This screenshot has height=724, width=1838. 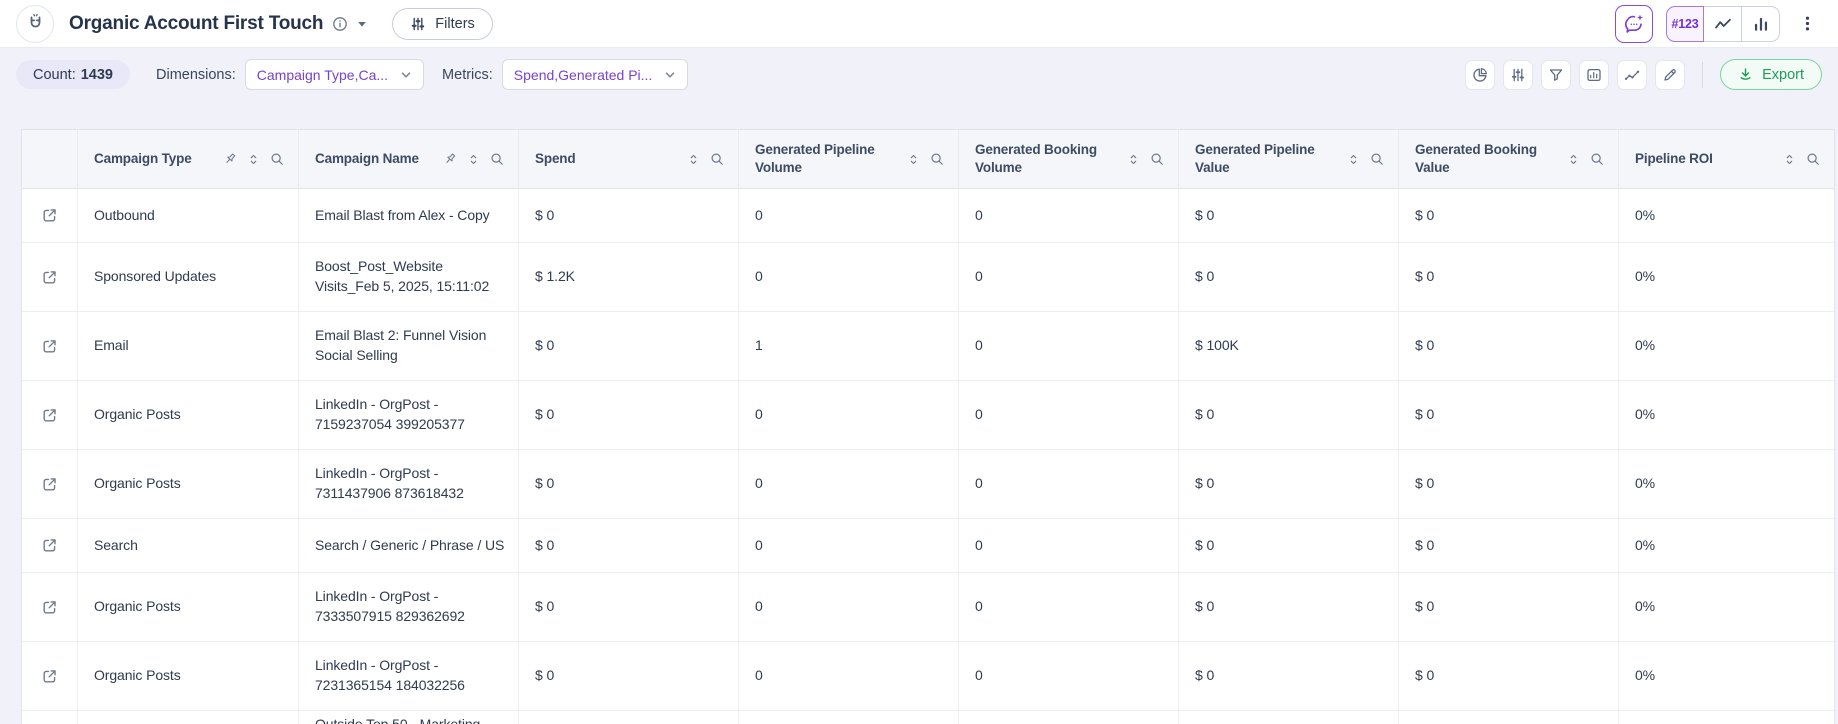 What do you see at coordinates (1726, 159) in the screenshot?
I see `column-header-pipeline_roi: Pipeline ROI` at bounding box center [1726, 159].